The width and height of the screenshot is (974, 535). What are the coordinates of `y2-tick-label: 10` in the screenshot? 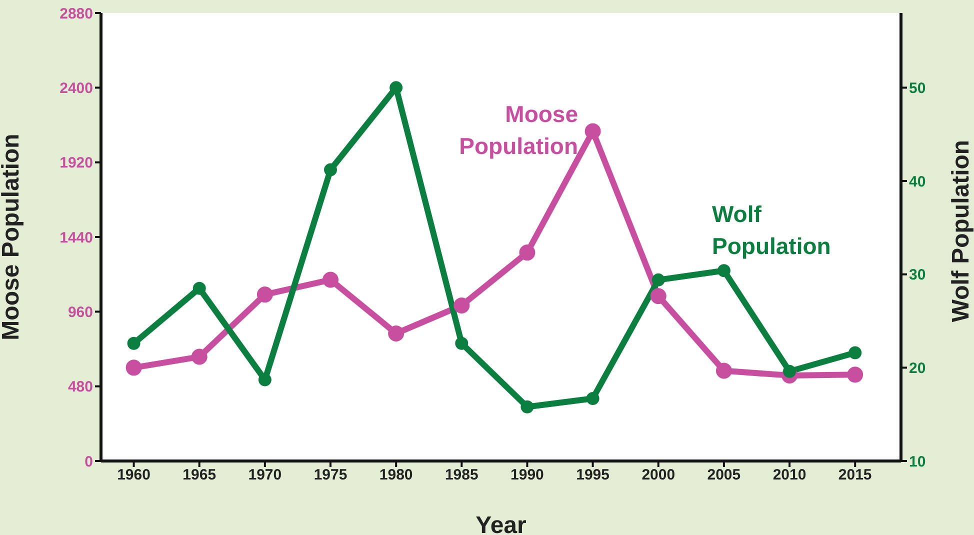 It's located at (917, 461).